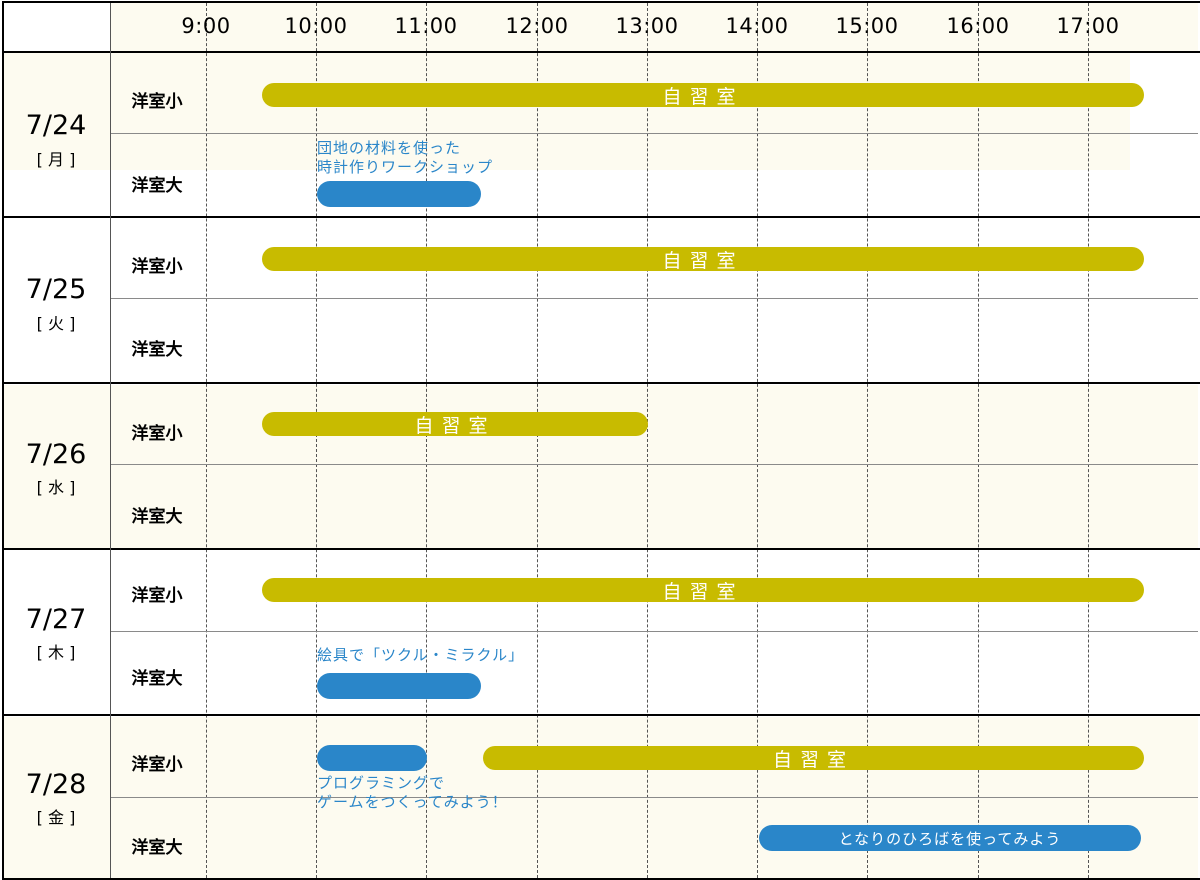 Image resolution: width=1200 pixels, height=880 pixels. Describe the element at coordinates (110, 440) in the screenshot. I see `label-column-divider` at that location.